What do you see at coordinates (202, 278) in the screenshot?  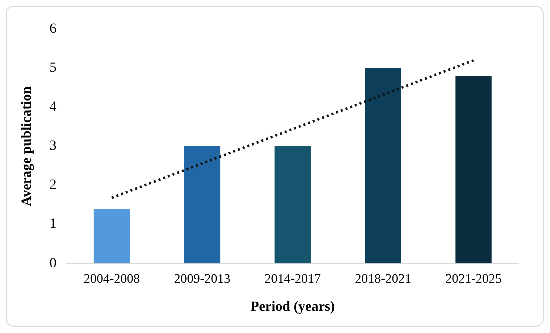 I see `x-tick-label: 2009-2013` at bounding box center [202, 278].